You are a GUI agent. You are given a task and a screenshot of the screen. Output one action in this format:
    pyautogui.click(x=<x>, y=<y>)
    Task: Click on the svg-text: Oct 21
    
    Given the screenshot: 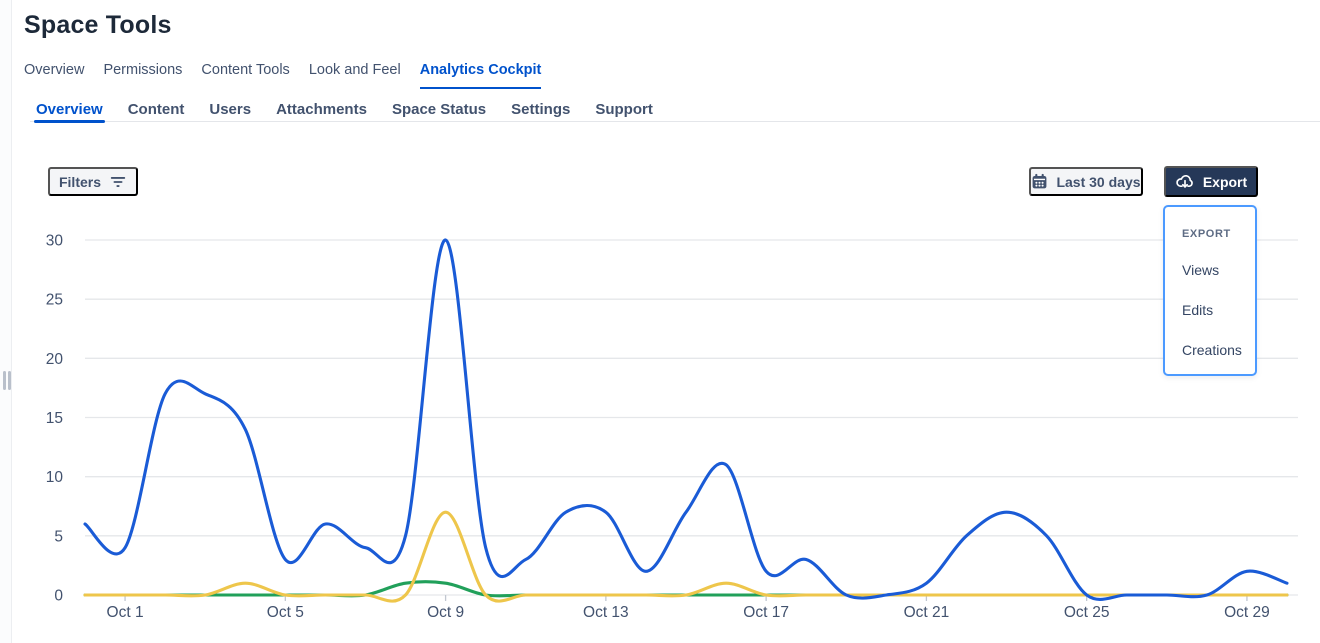 What is the action you would take?
    pyautogui.click(x=927, y=612)
    